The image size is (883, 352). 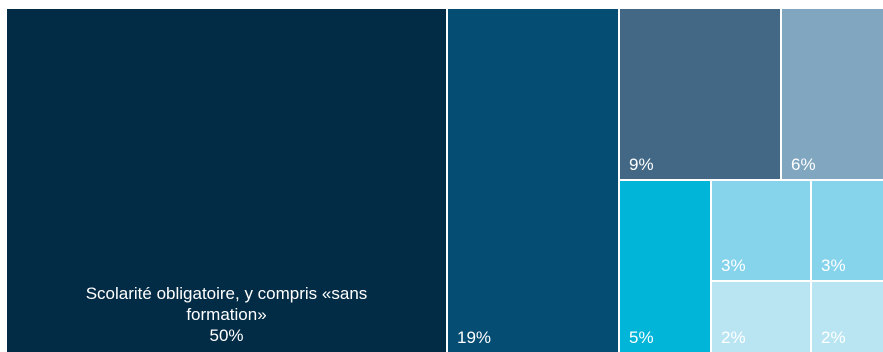 I want to click on treemap-tile-value: 19%, so click(x=474, y=337).